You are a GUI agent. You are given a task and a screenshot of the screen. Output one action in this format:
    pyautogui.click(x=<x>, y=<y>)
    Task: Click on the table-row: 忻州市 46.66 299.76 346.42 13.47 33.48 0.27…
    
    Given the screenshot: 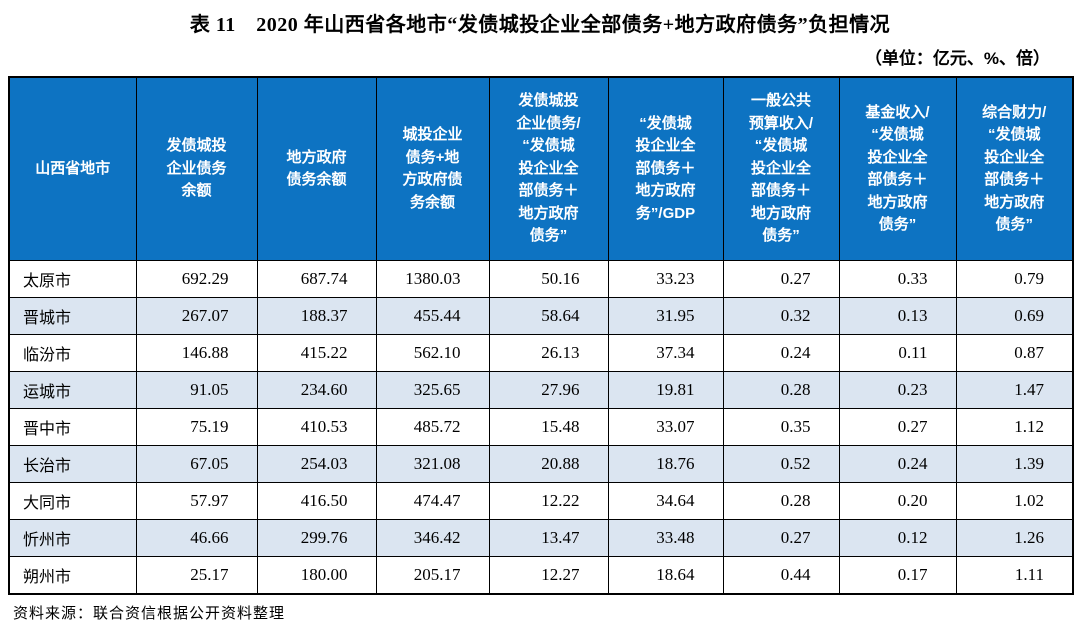 What is the action you would take?
    pyautogui.click(x=541, y=538)
    